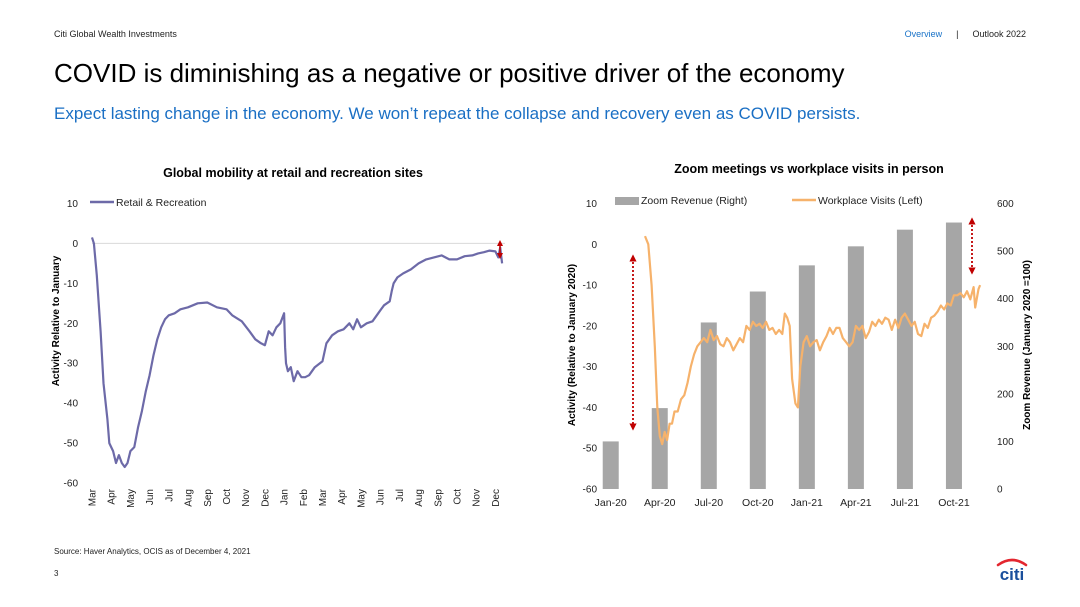 This screenshot has width=1080, height=607. Describe the element at coordinates (1005, 442) in the screenshot. I see `y-right-tick-label: 100` at that location.